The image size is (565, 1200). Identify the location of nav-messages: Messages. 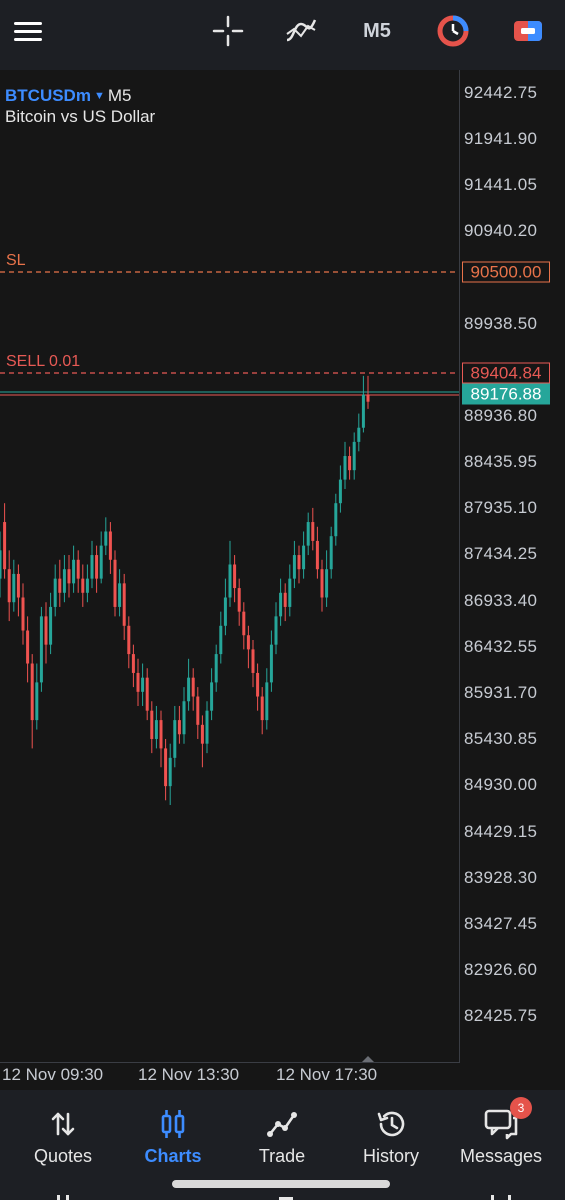
(501, 1135).